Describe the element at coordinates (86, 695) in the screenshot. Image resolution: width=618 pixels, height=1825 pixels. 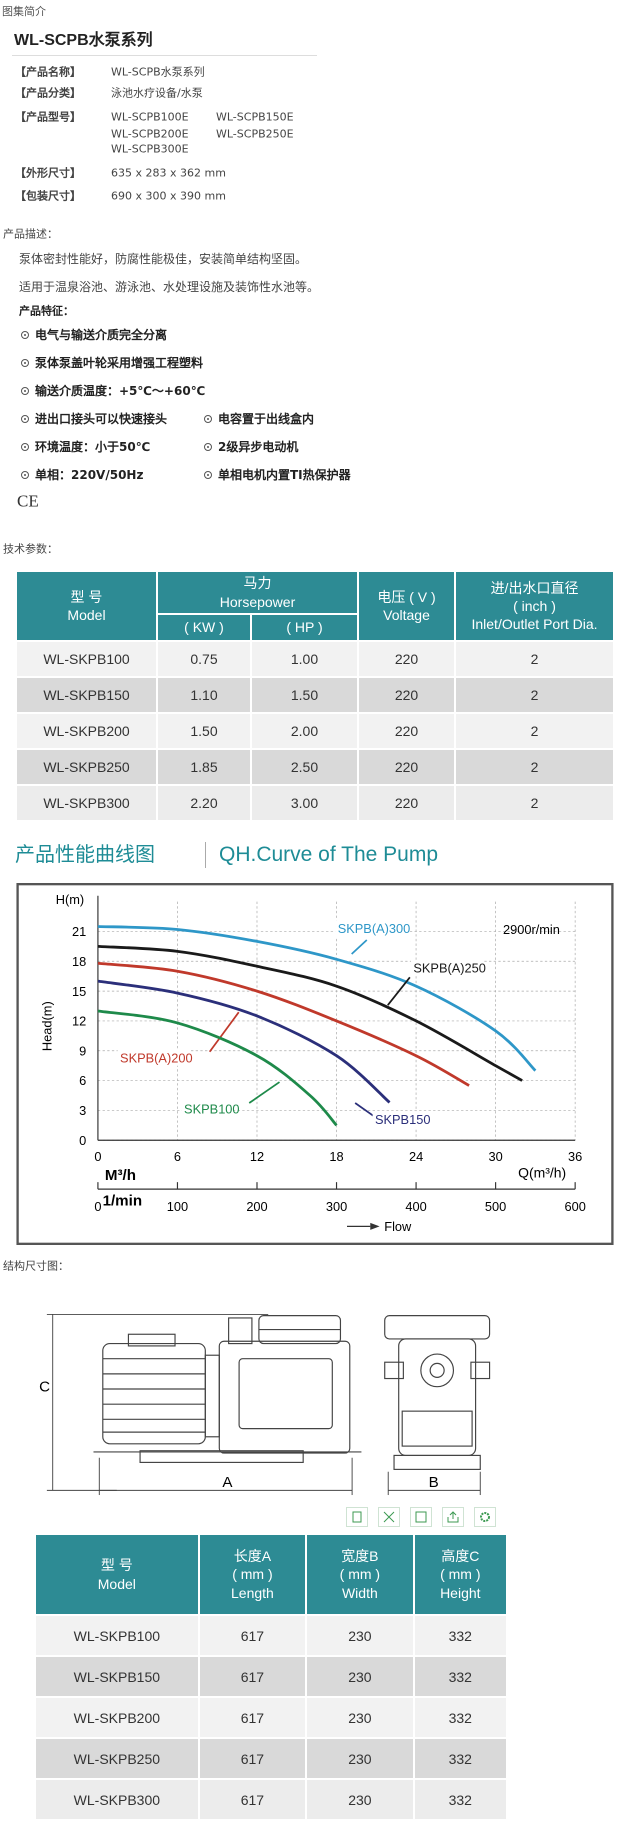
I see `data-cell: WL-SKPB150` at that location.